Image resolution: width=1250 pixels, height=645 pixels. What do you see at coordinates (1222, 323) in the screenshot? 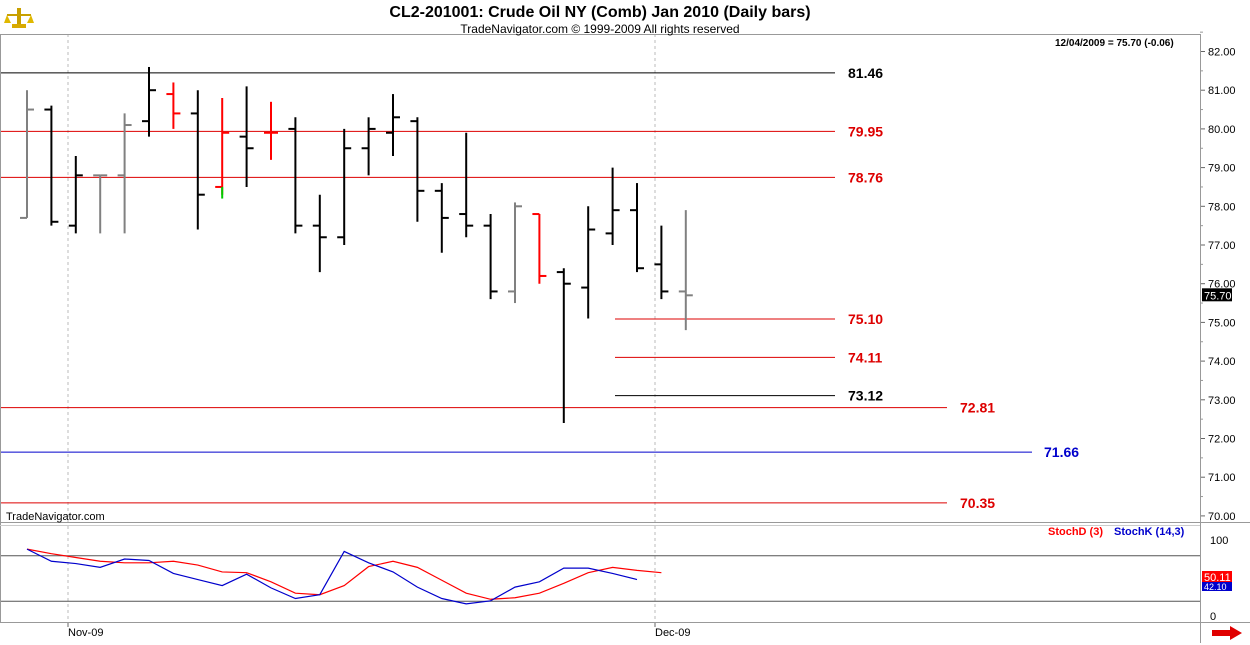
I see `price-axis-label: 75.00` at bounding box center [1222, 323].